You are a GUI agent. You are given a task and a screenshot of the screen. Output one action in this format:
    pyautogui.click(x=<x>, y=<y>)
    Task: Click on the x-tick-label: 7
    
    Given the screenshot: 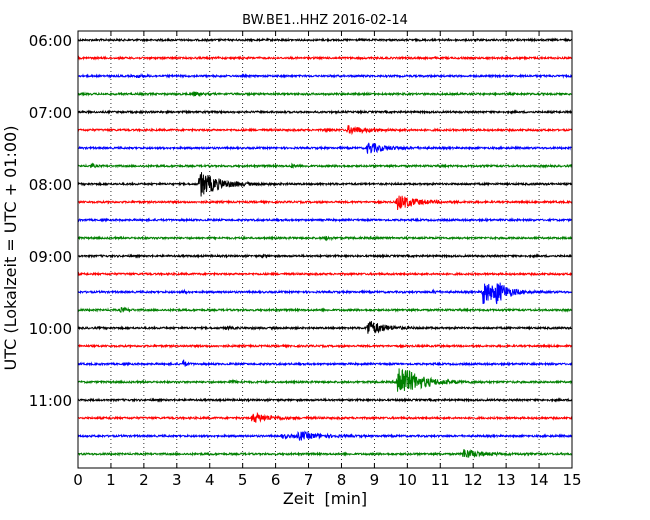 What is the action you would take?
    pyautogui.click(x=309, y=480)
    